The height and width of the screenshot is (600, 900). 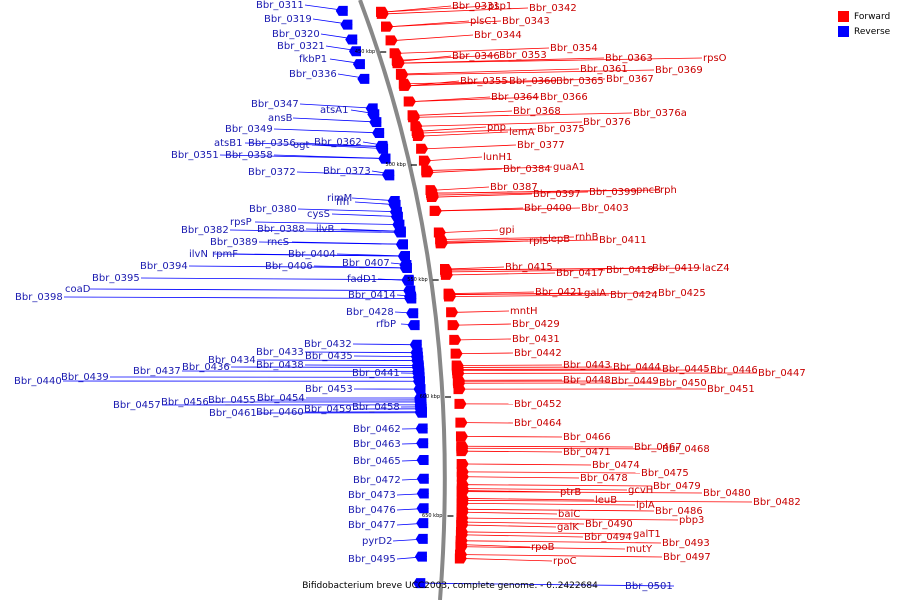 What do you see at coordinates (539, 241) in the screenshot?
I see `gene-label-rpls: rplS` at bounding box center [539, 241].